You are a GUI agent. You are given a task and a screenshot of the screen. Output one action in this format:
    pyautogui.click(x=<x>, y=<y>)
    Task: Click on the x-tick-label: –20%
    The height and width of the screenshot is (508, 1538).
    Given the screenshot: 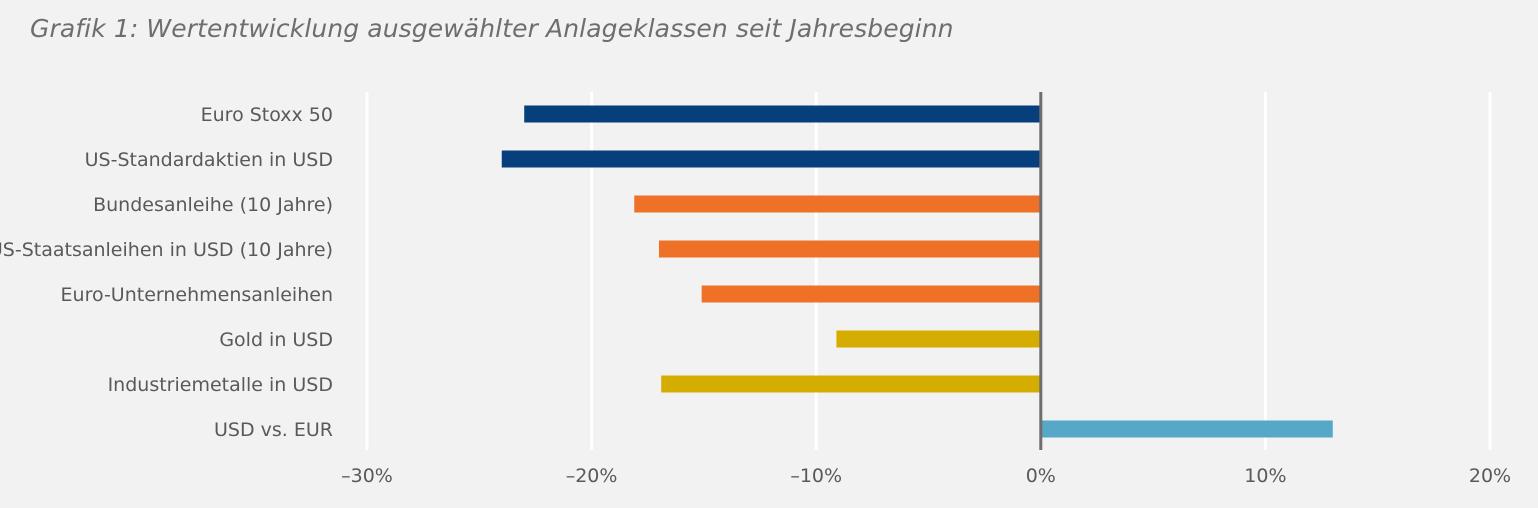 What is the action you would take?
    pyautogui.click(x=592, y=476)
    